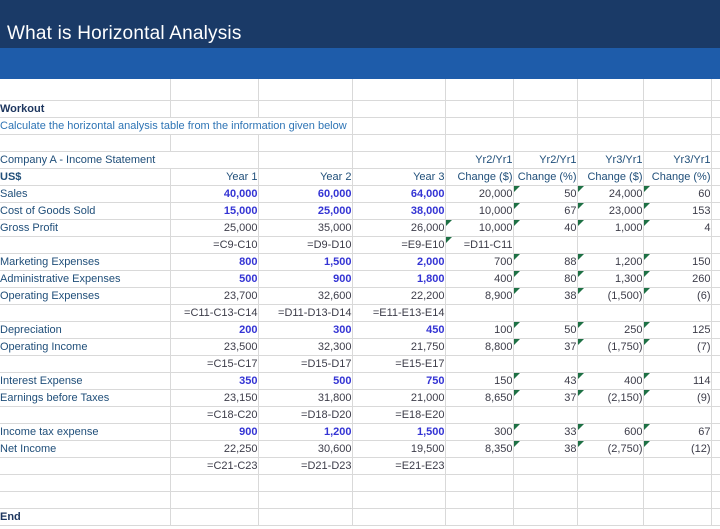 This screenshot has width=720, height=529. Describe the element at coordinates (399, 279) in the screenshot. I see `value-cell: 1,800` at that location.